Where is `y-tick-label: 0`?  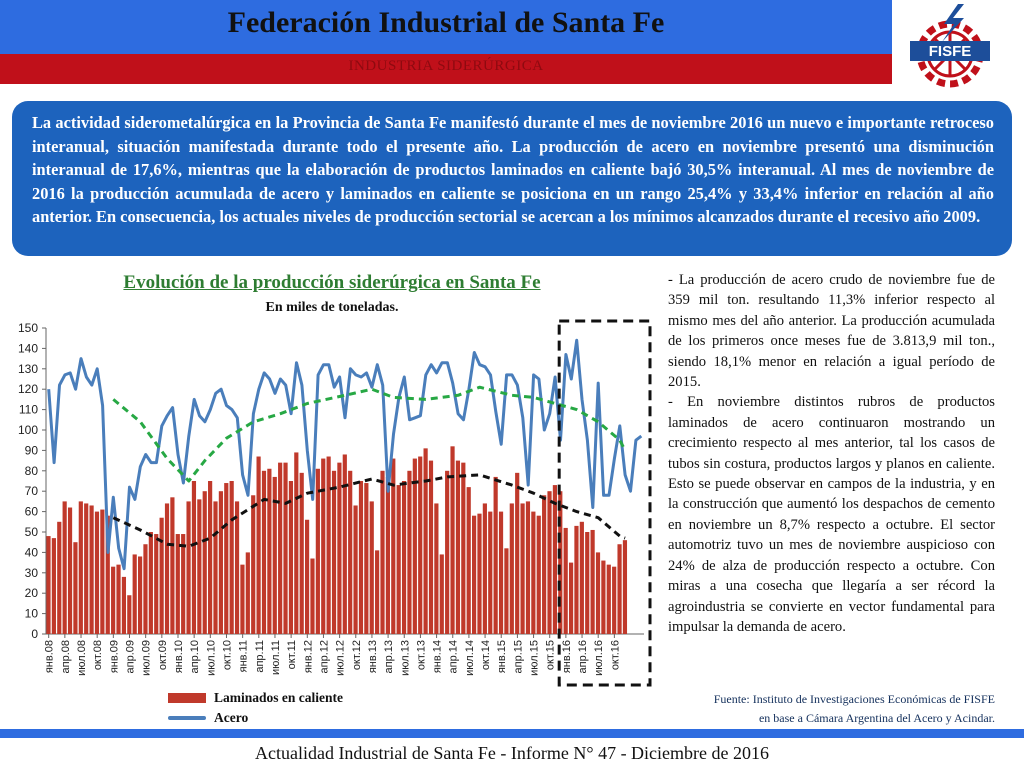
y-tick-label: 0 is located at coordinates (34, 634).